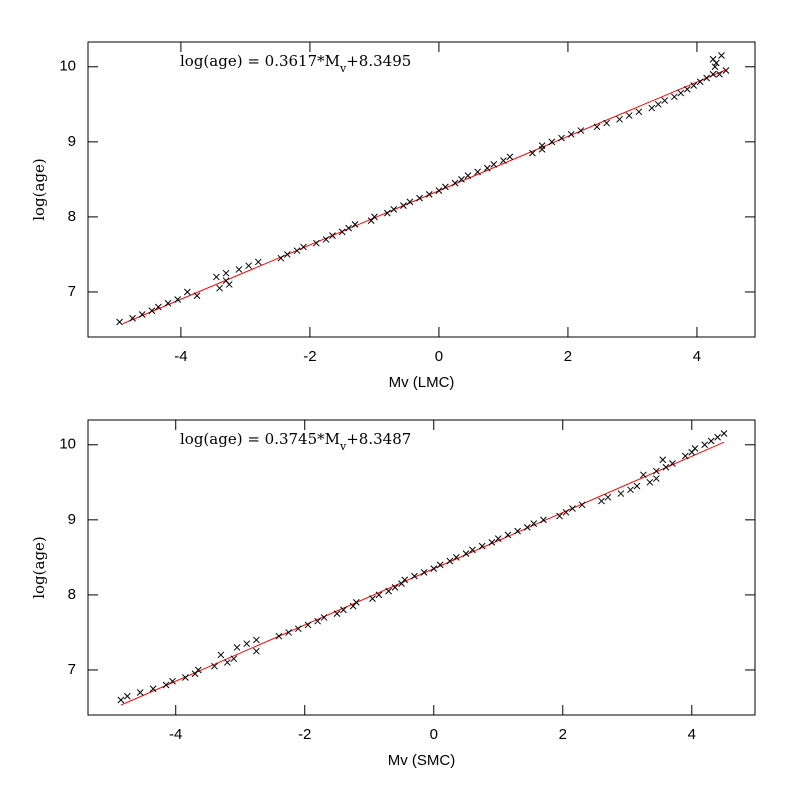  What do you see at coordinates (343, 68) in the screenshot?
I see `annotation-part: v` at bounding box center [343, 68].